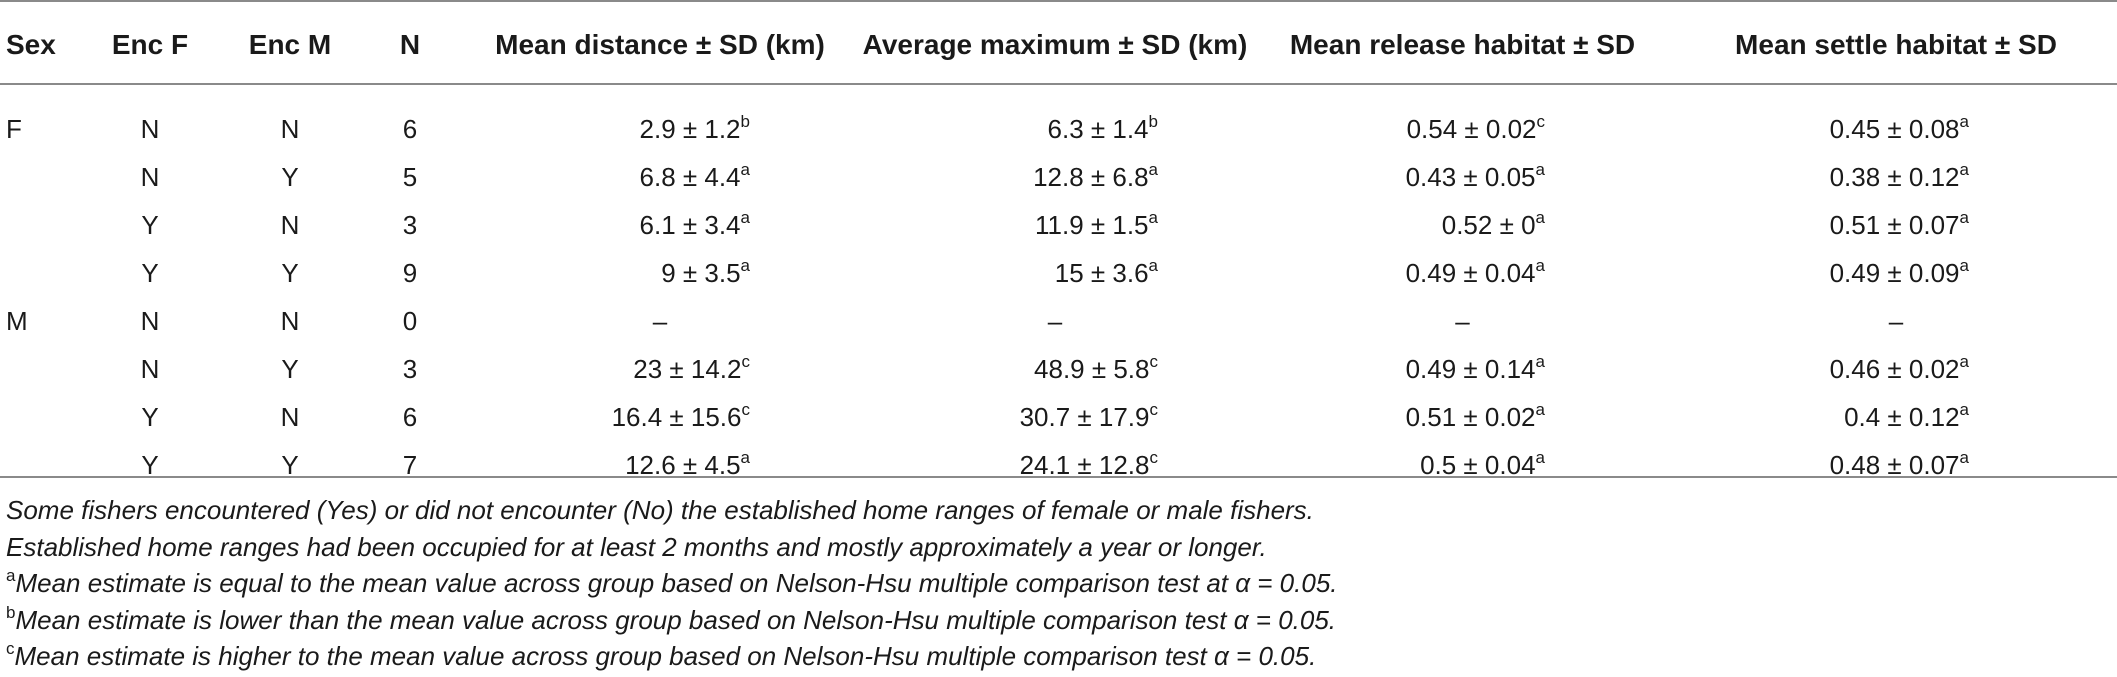  I want to click on cell-value: 0.48 ± 0.07, so click(1894, 464).